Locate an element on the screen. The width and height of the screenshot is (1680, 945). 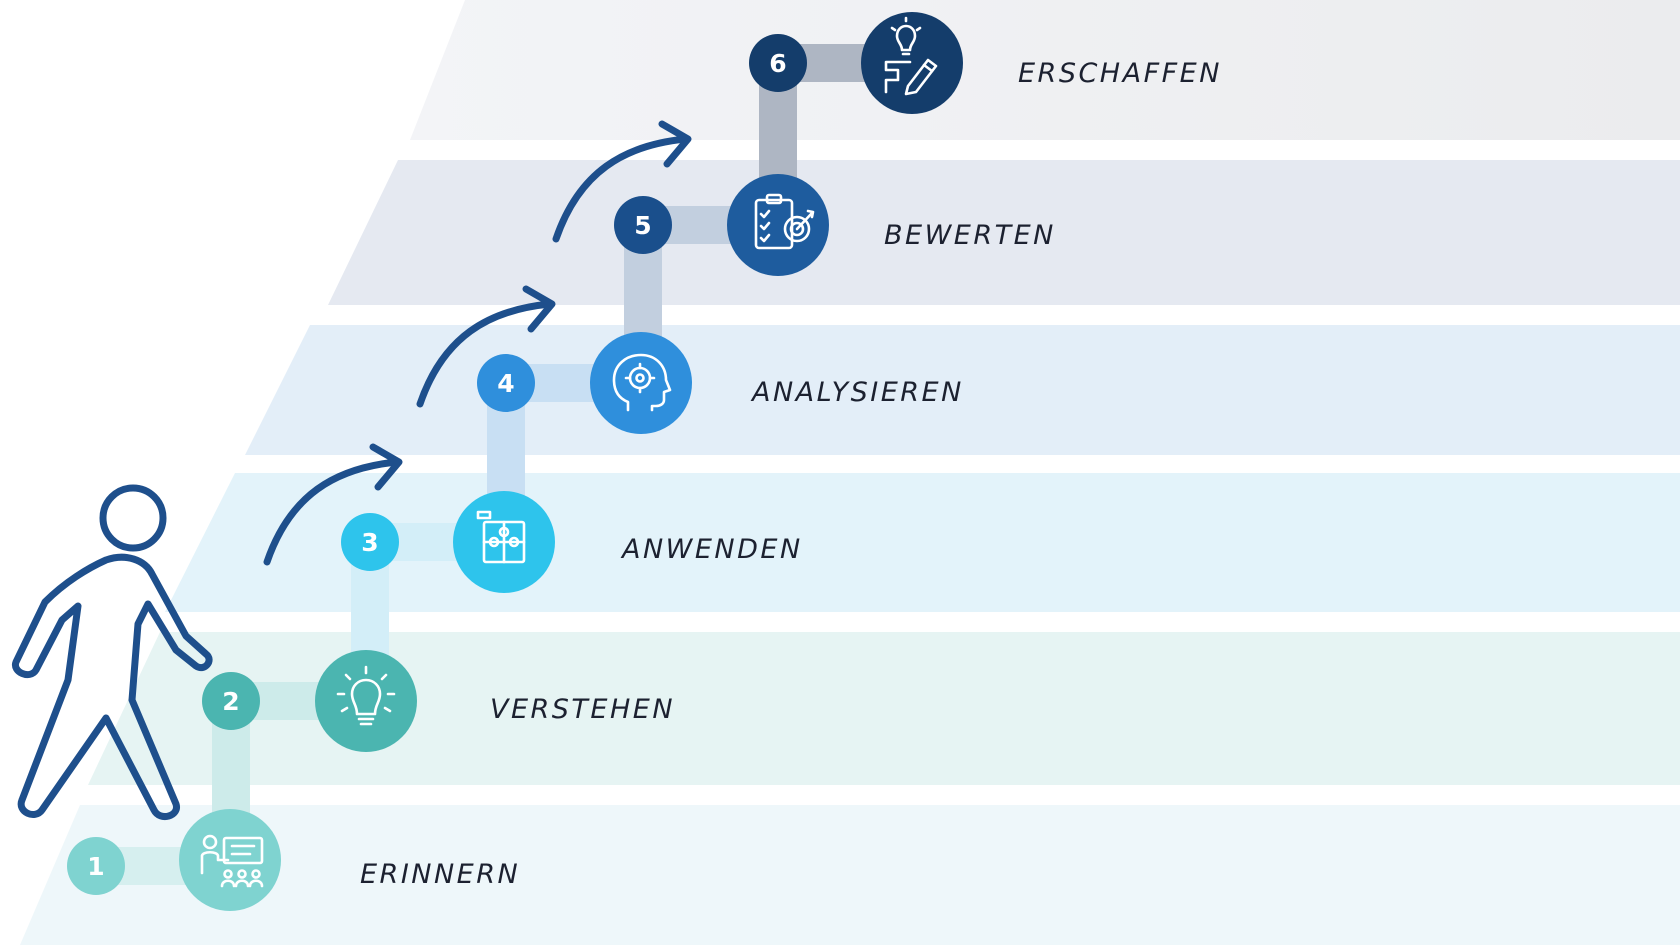
step-3: 3 ANWENDEN is located at coordinates (572, 542).